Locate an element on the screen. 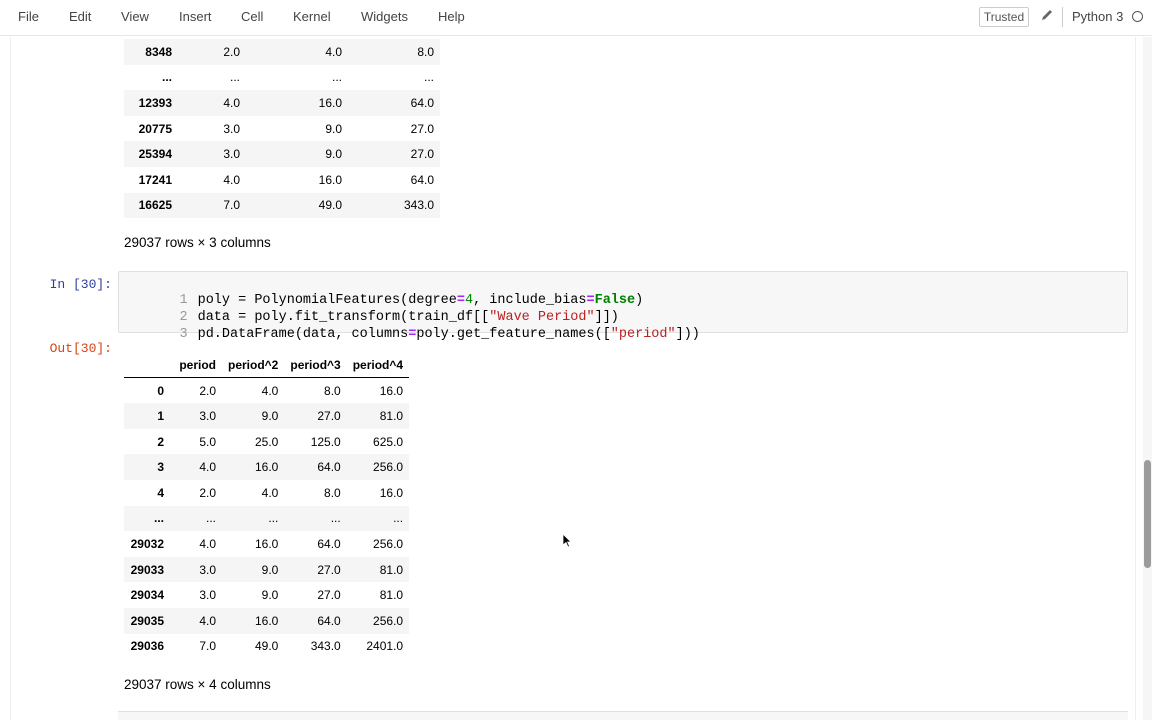  menu-widgets: Widgets is located at coordinates (384, 16).